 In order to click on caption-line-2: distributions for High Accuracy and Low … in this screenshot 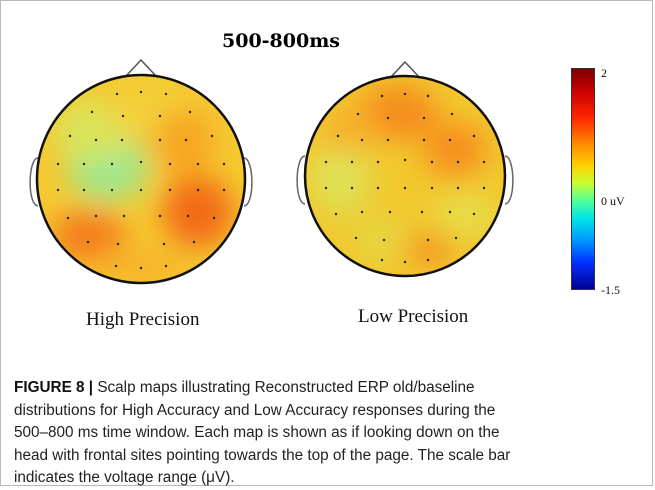, I will do `click(255, 410)`.